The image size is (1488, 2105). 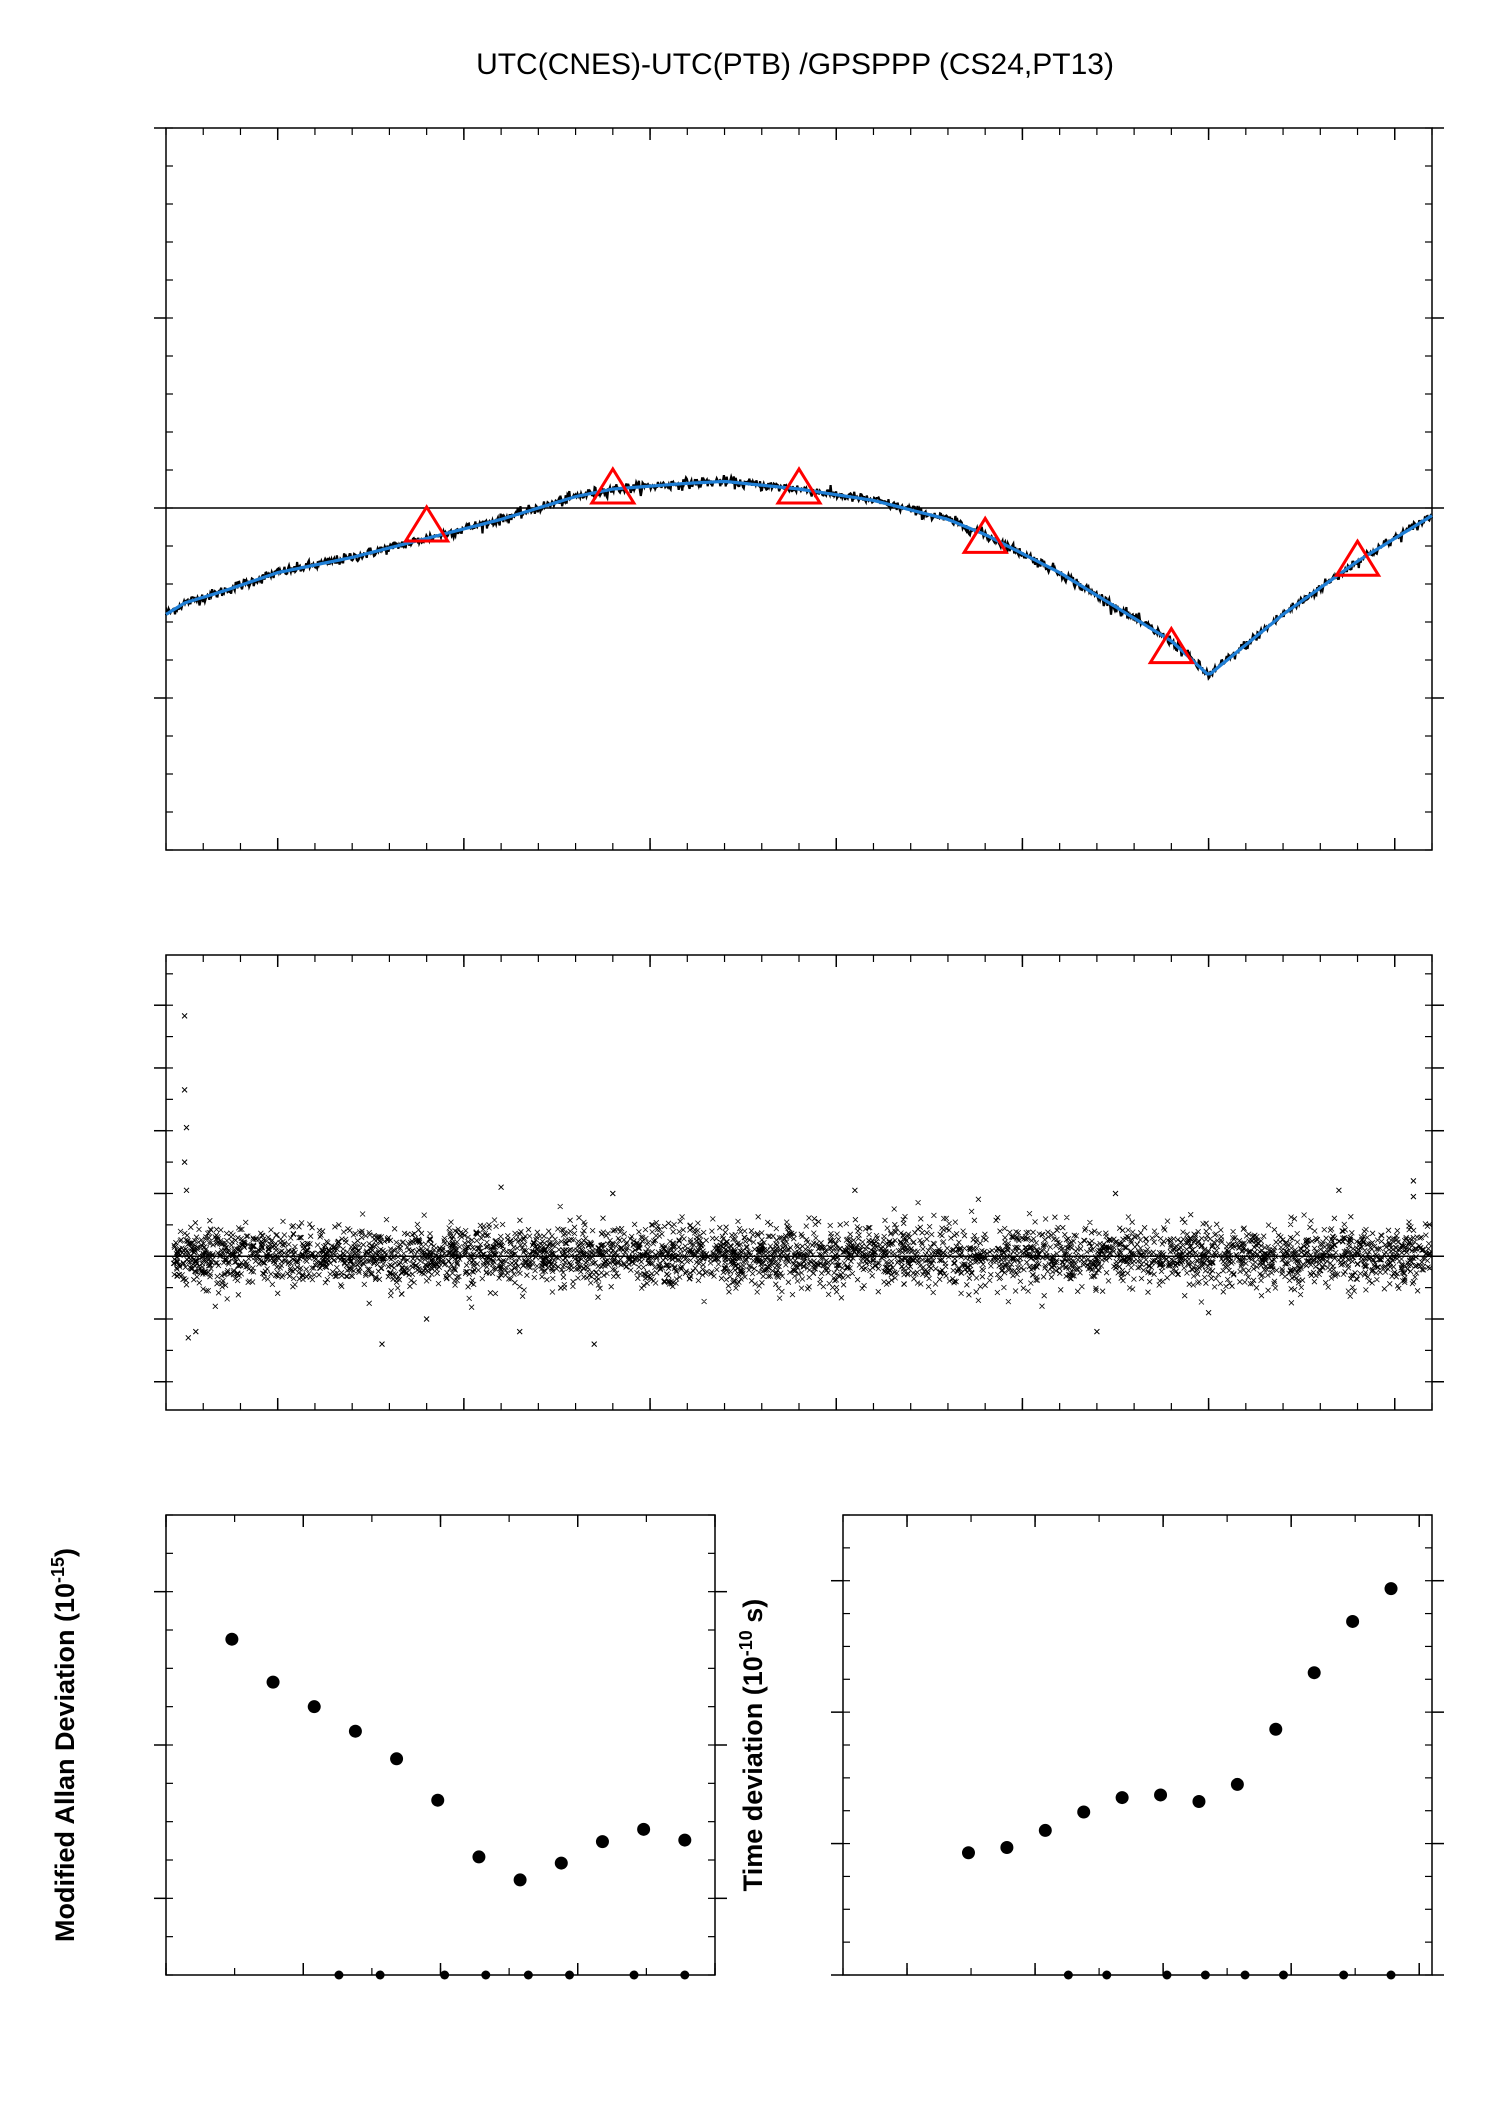 What do you see at coordinates (799, 577) in the screenshot?
I see `smoothed-trace` at bounding box center [799, 577].